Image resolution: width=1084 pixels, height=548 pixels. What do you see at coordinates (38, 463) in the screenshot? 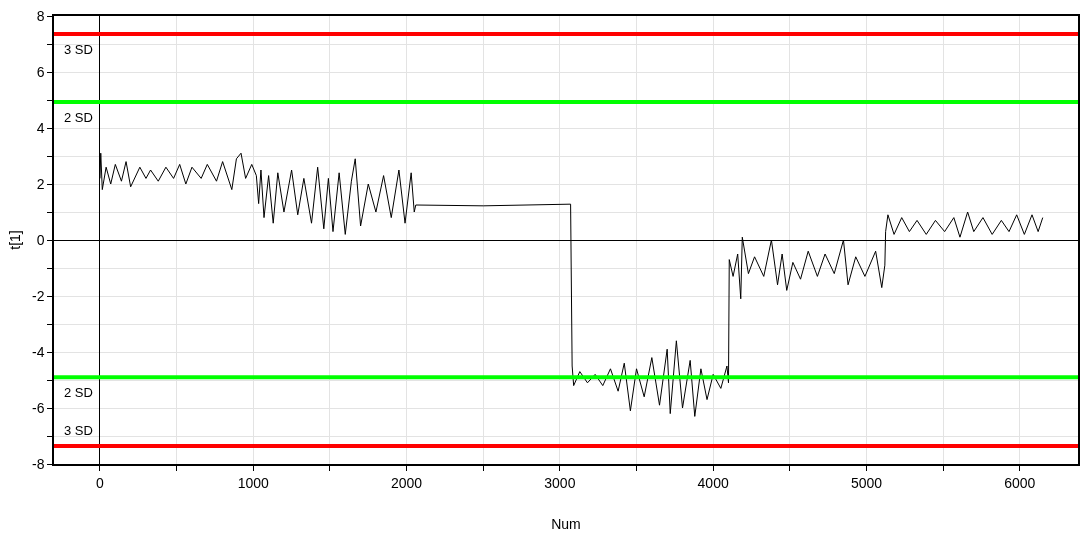
I see `y-tick-label: -8` at bounding box center [38, 463].